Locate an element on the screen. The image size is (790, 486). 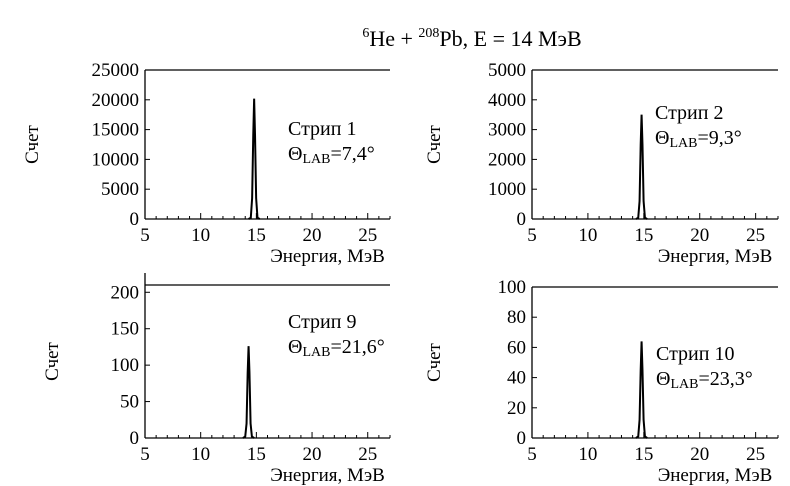
figure-title: 6He + 208Pb, E = 14 МэВ is located at coordinates (471, 38).